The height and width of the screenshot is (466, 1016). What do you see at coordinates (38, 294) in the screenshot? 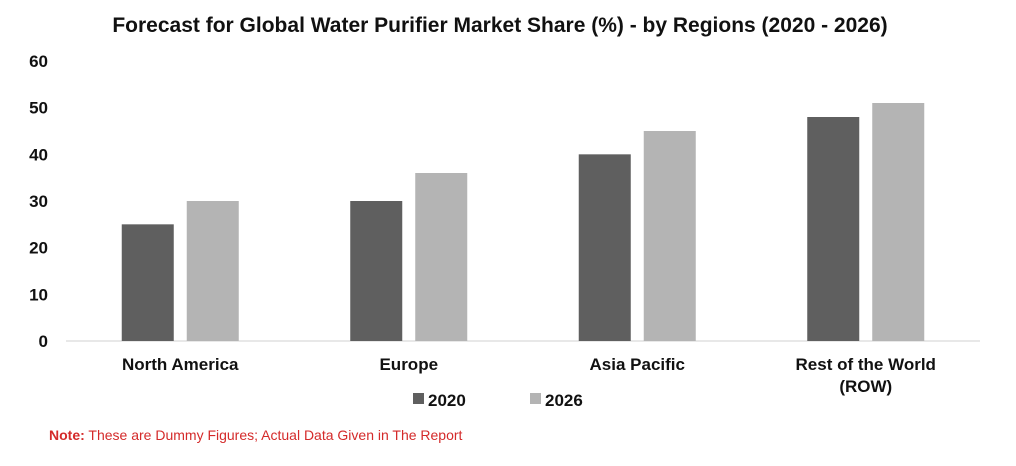
I see `y-tick-label: 10` at bounding box center [38, 294].